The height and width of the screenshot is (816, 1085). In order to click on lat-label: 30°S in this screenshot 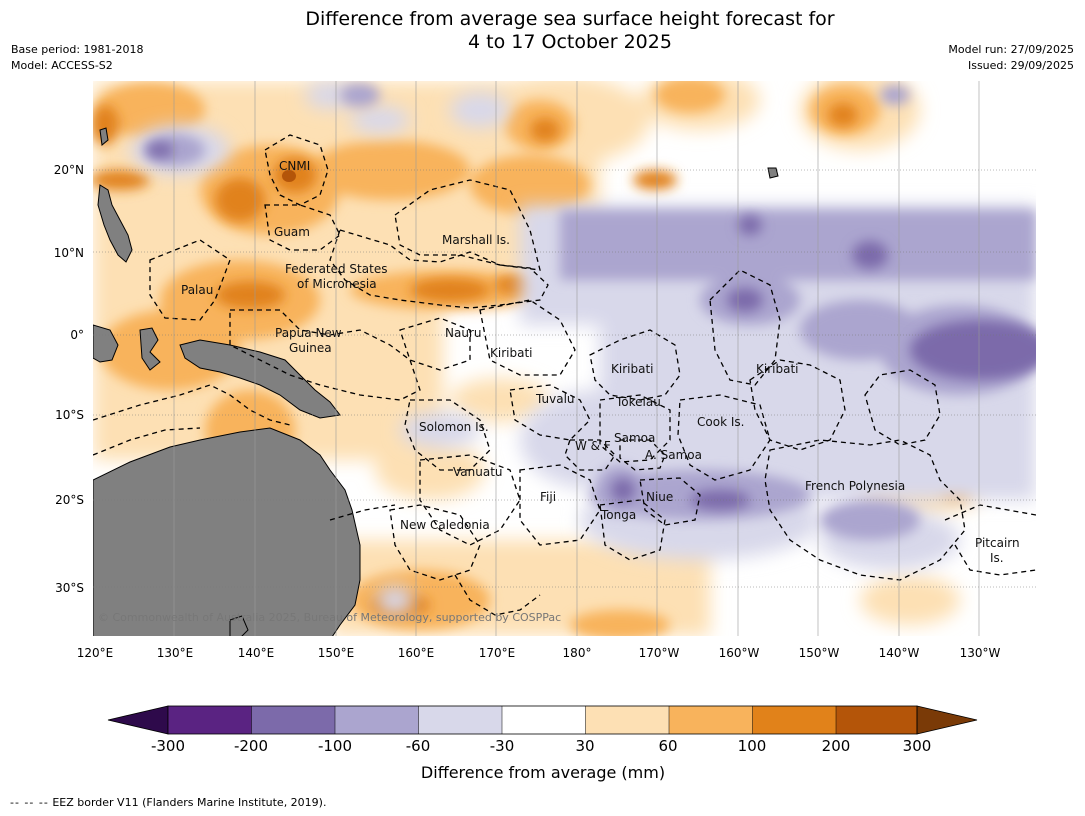, I will do `click(69, 588)`.